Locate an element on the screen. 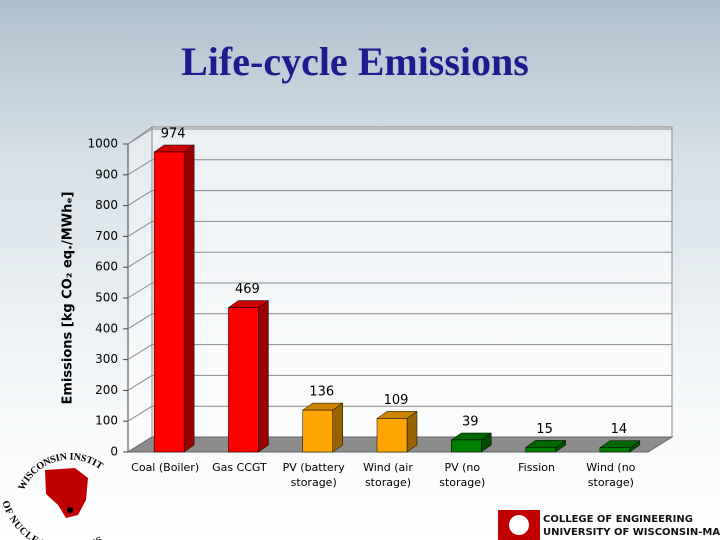 The height and width of the screenshot is (540, 720). y-tick-label: 400 is located at coordinates (106, 328).